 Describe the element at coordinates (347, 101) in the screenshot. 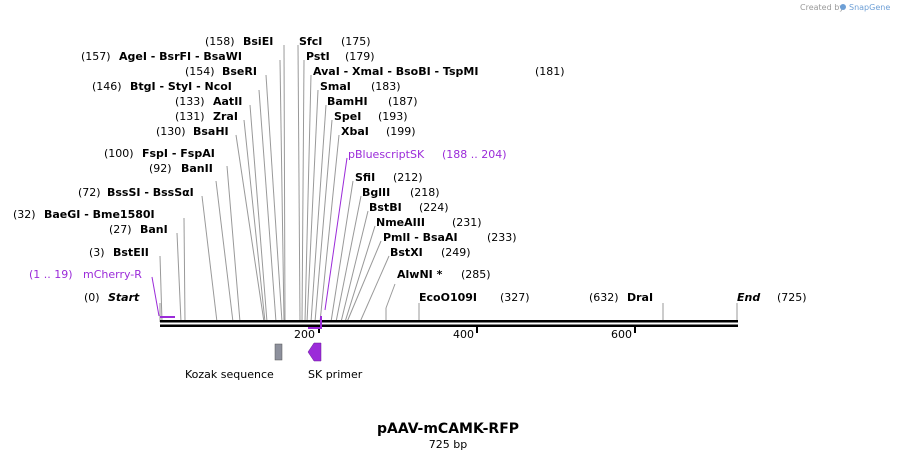

I see `site-label-bamhi: BamHI` at that location.